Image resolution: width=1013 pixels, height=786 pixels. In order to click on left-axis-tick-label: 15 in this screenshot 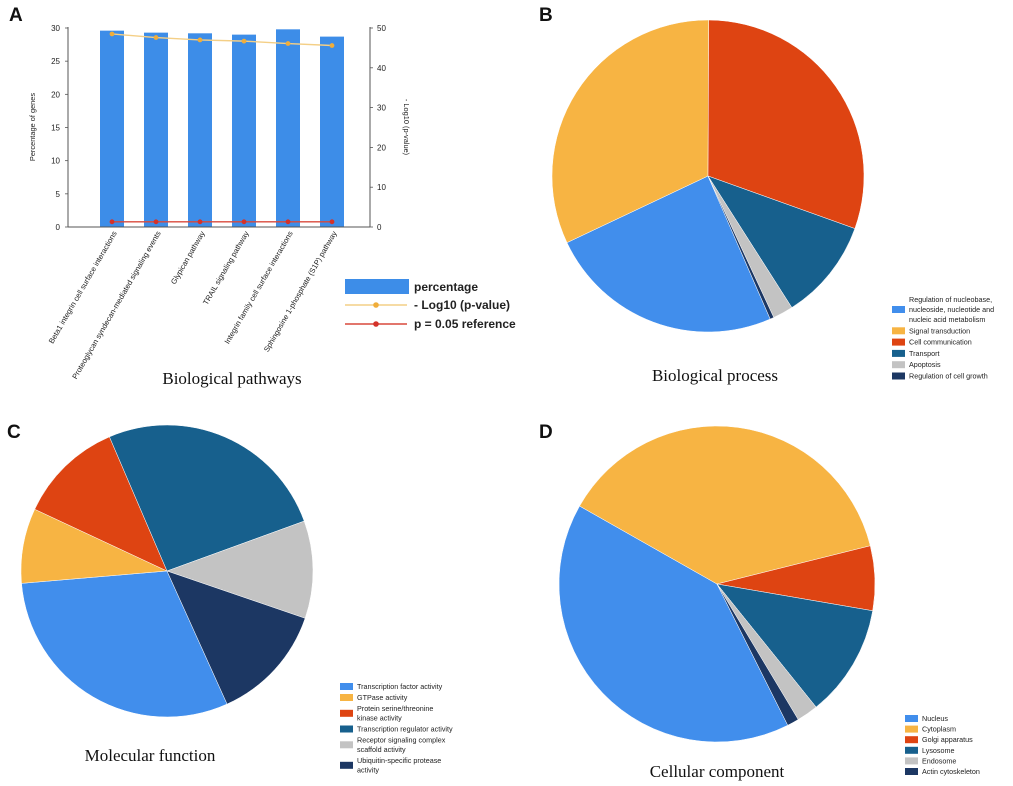, I will do `click(55, 128)`.